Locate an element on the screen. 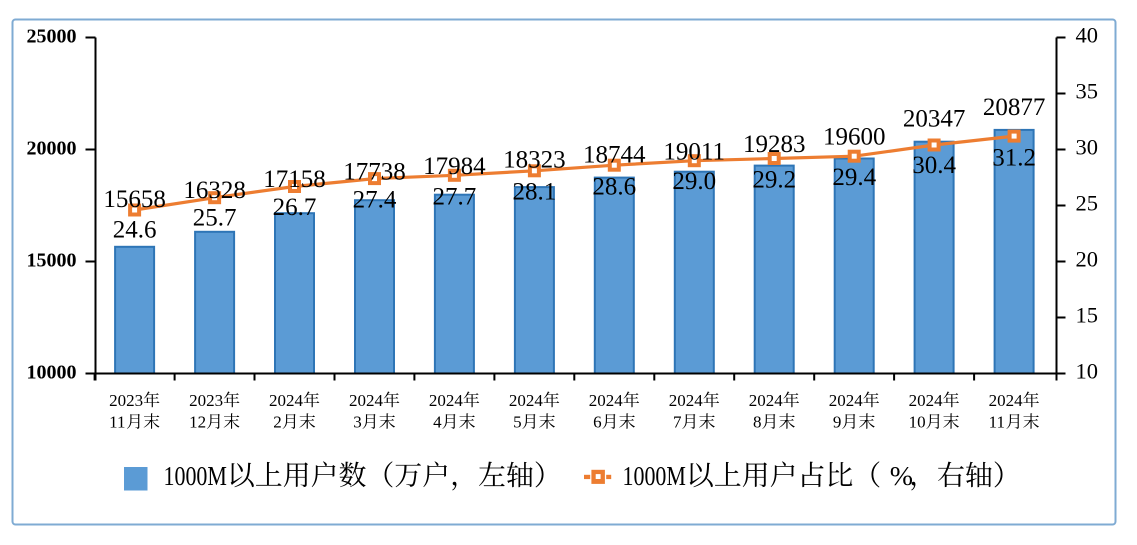 The image size is (1137, 545). svg-text: 30 is located at coordinates (1087, 146).